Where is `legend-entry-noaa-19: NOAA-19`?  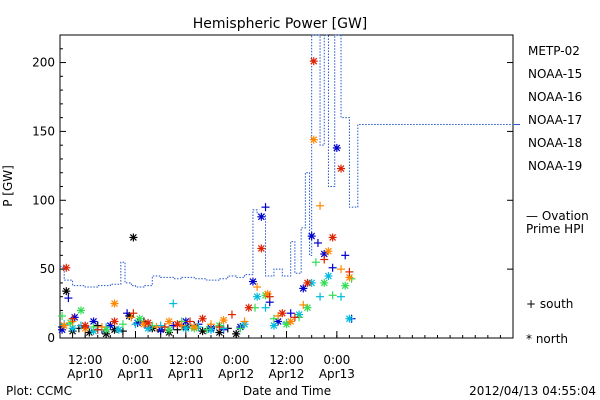
legend-entry-noaa-19: NOAA-19 is located at coordinates (555, 166).